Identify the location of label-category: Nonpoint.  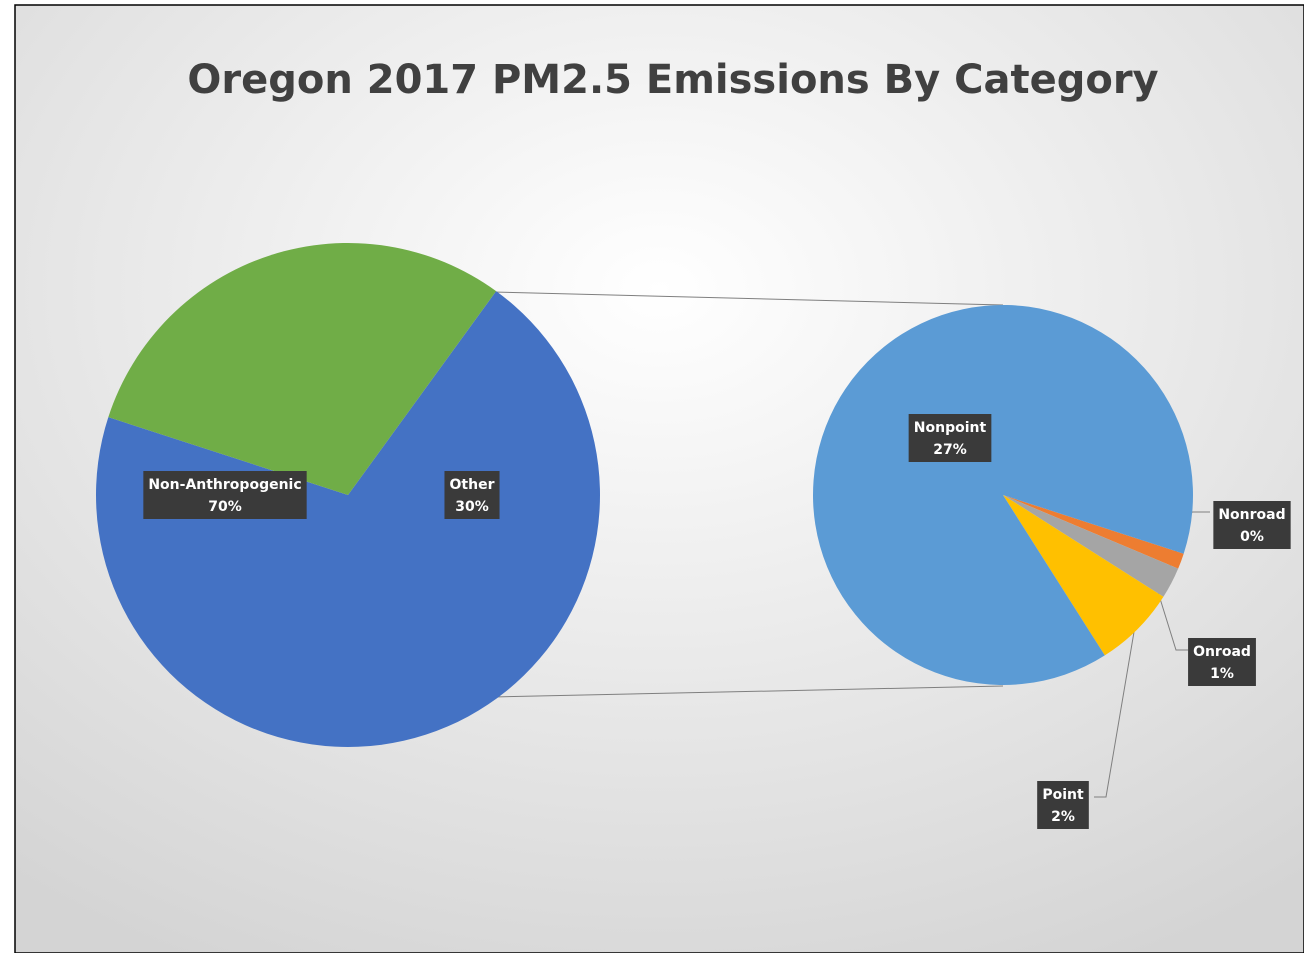
(950, 428).